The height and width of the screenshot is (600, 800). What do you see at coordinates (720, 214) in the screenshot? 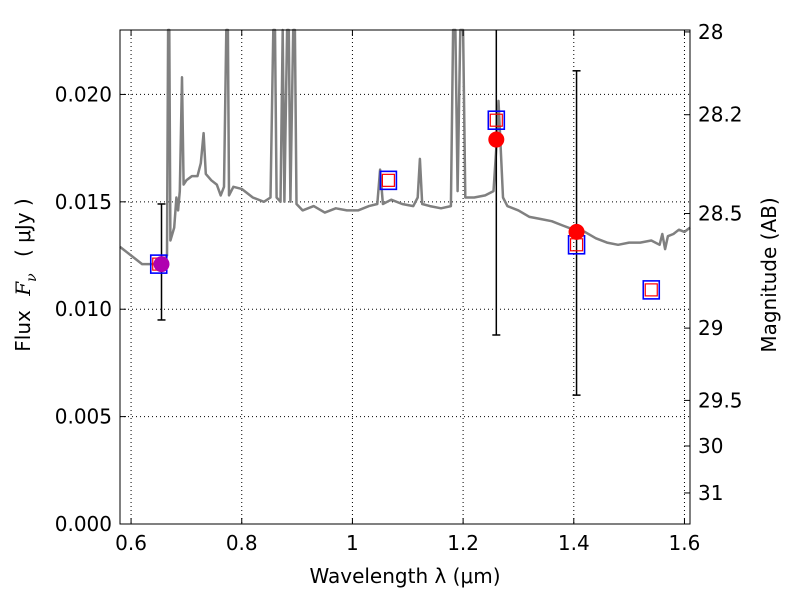
I see `y2-tick-label: 28.5` at bounding box center [720, 214].